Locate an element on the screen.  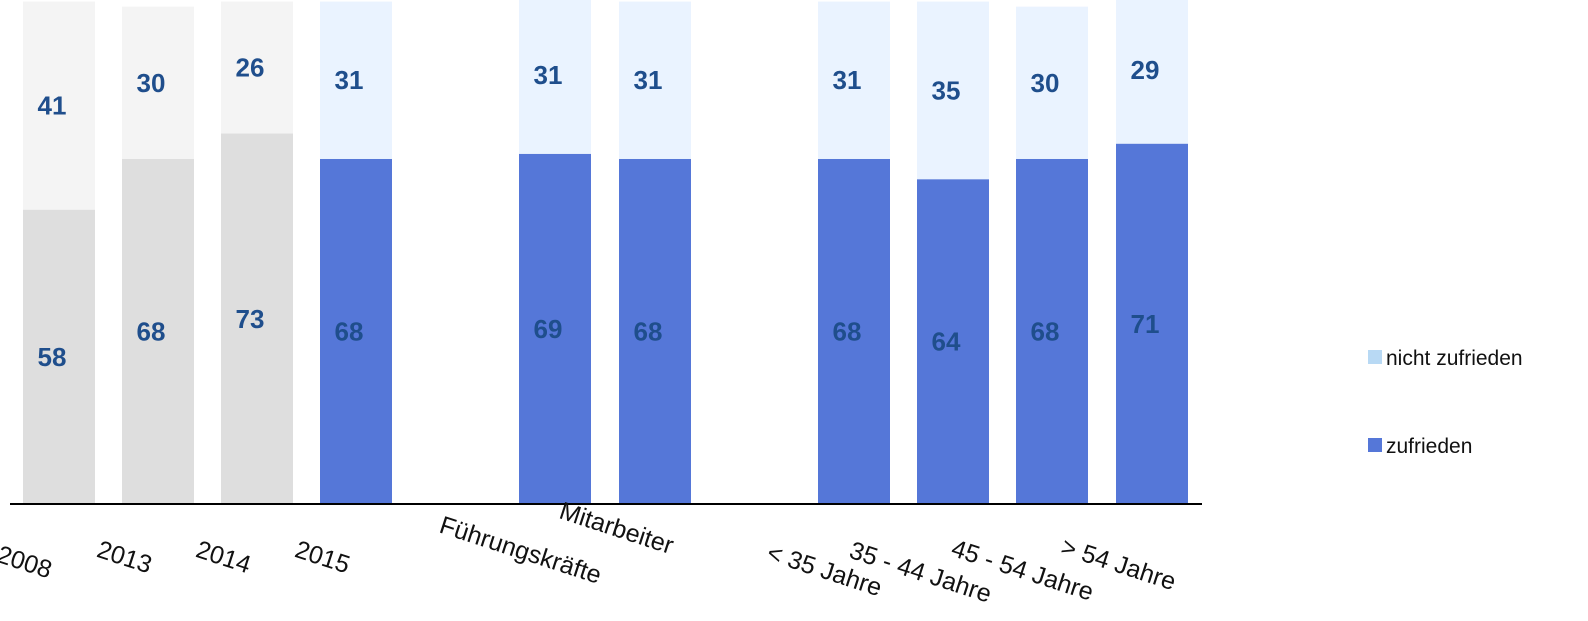
bar-zufrieden-2008 is located at coordinates (59, 356).